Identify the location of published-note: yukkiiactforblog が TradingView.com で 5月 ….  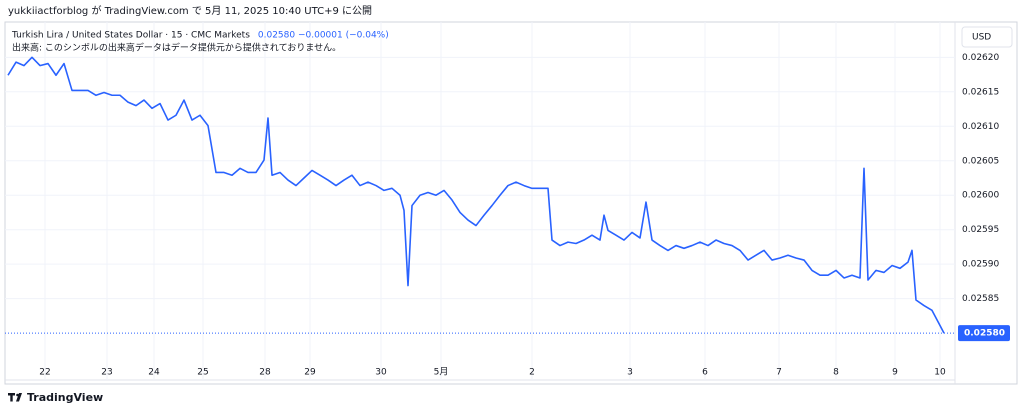
(190, 10).